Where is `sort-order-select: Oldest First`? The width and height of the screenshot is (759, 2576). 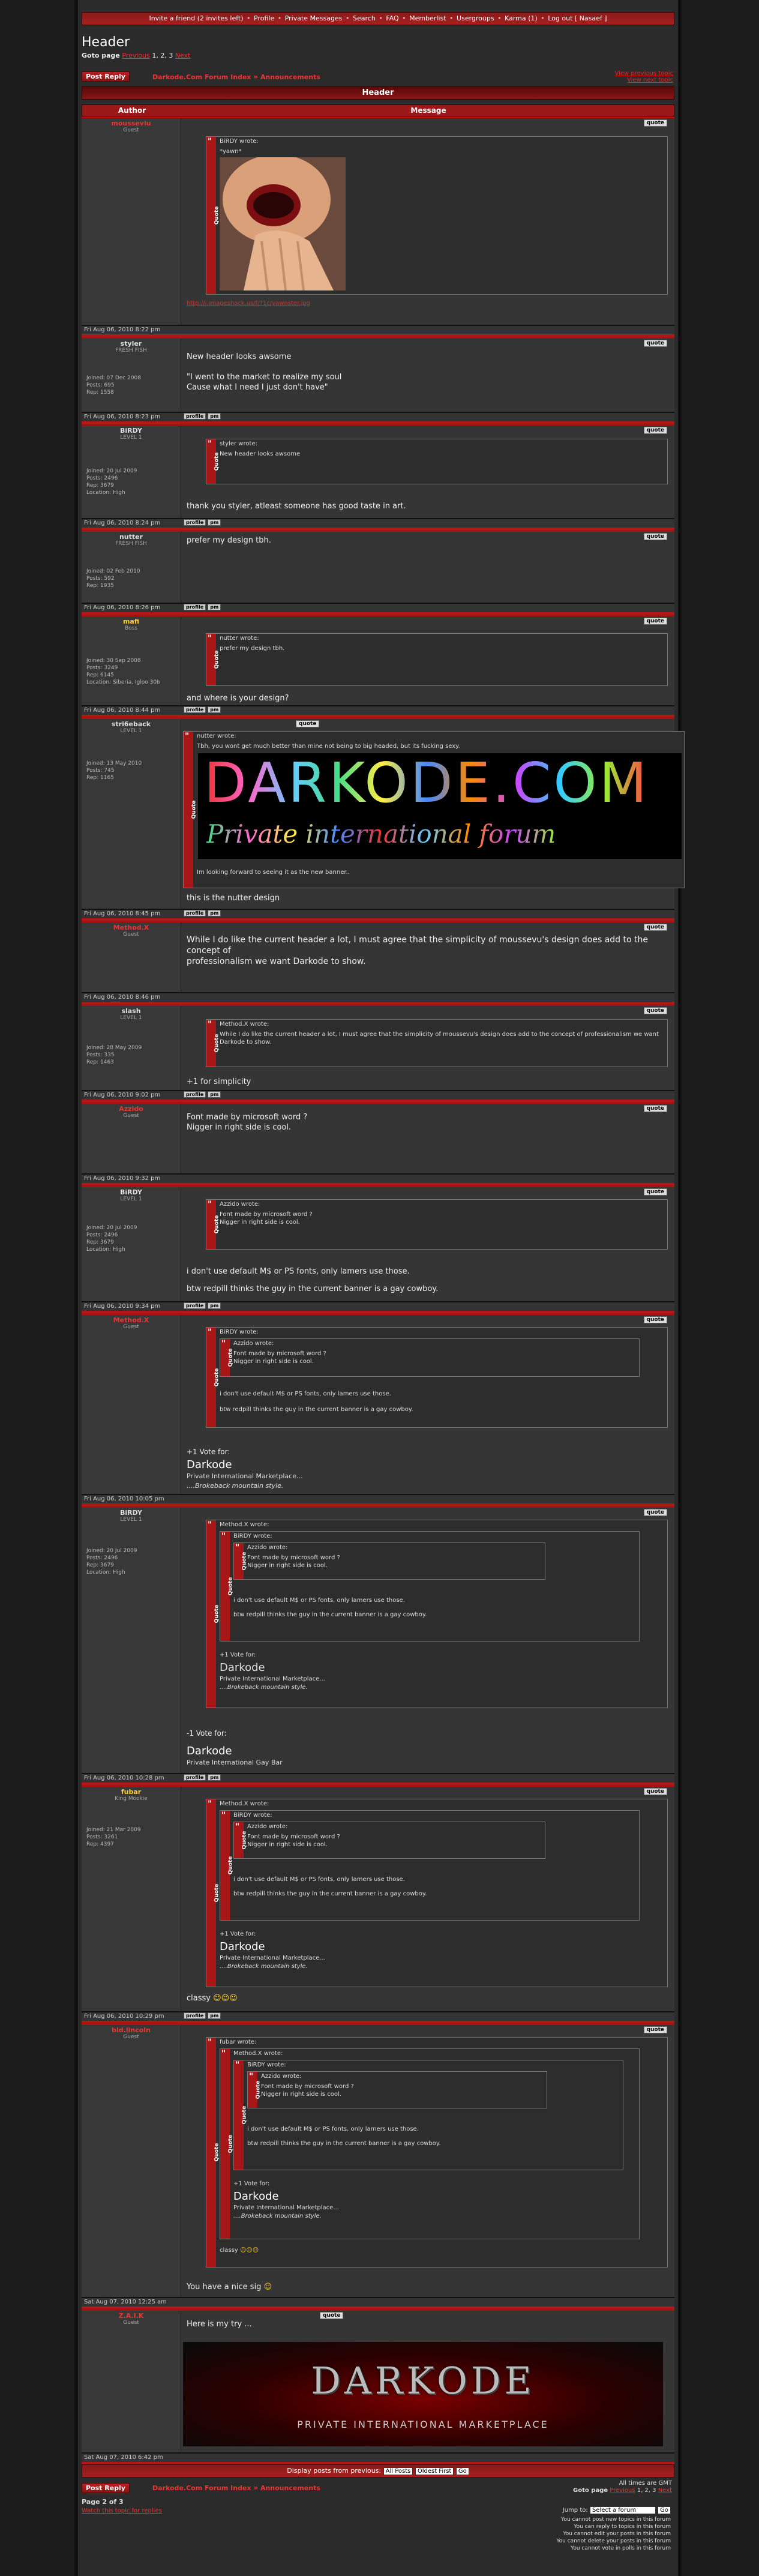 sort-order-select: Oldest First is located at coordinates (435, 2471).